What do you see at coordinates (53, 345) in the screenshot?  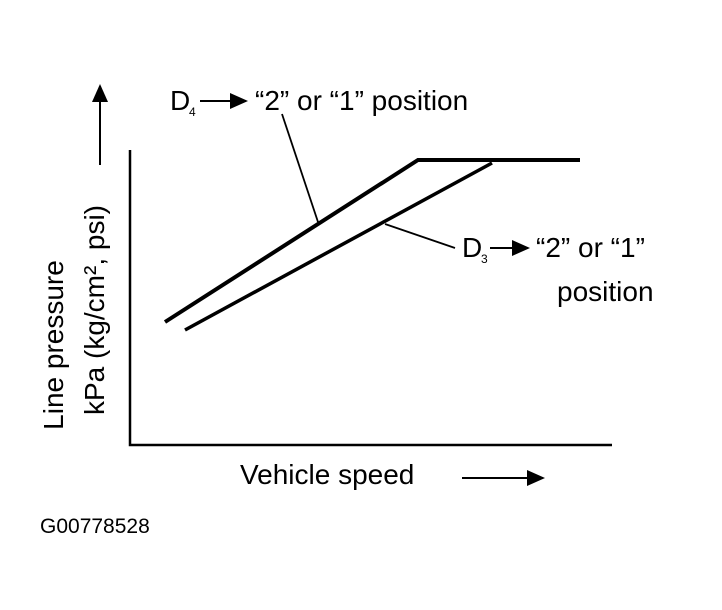 I see `y-label-1: Line pressure` at bounding box center [53, 345].